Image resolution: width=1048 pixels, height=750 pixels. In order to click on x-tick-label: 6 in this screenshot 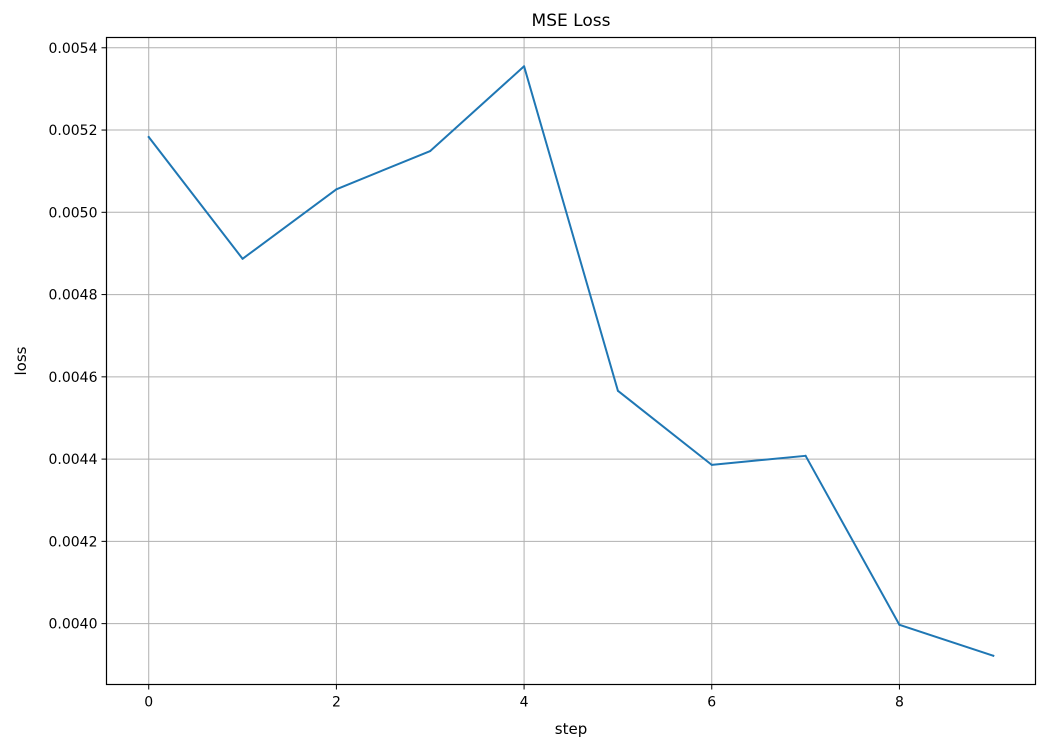, I will do `click(711, 703)`.